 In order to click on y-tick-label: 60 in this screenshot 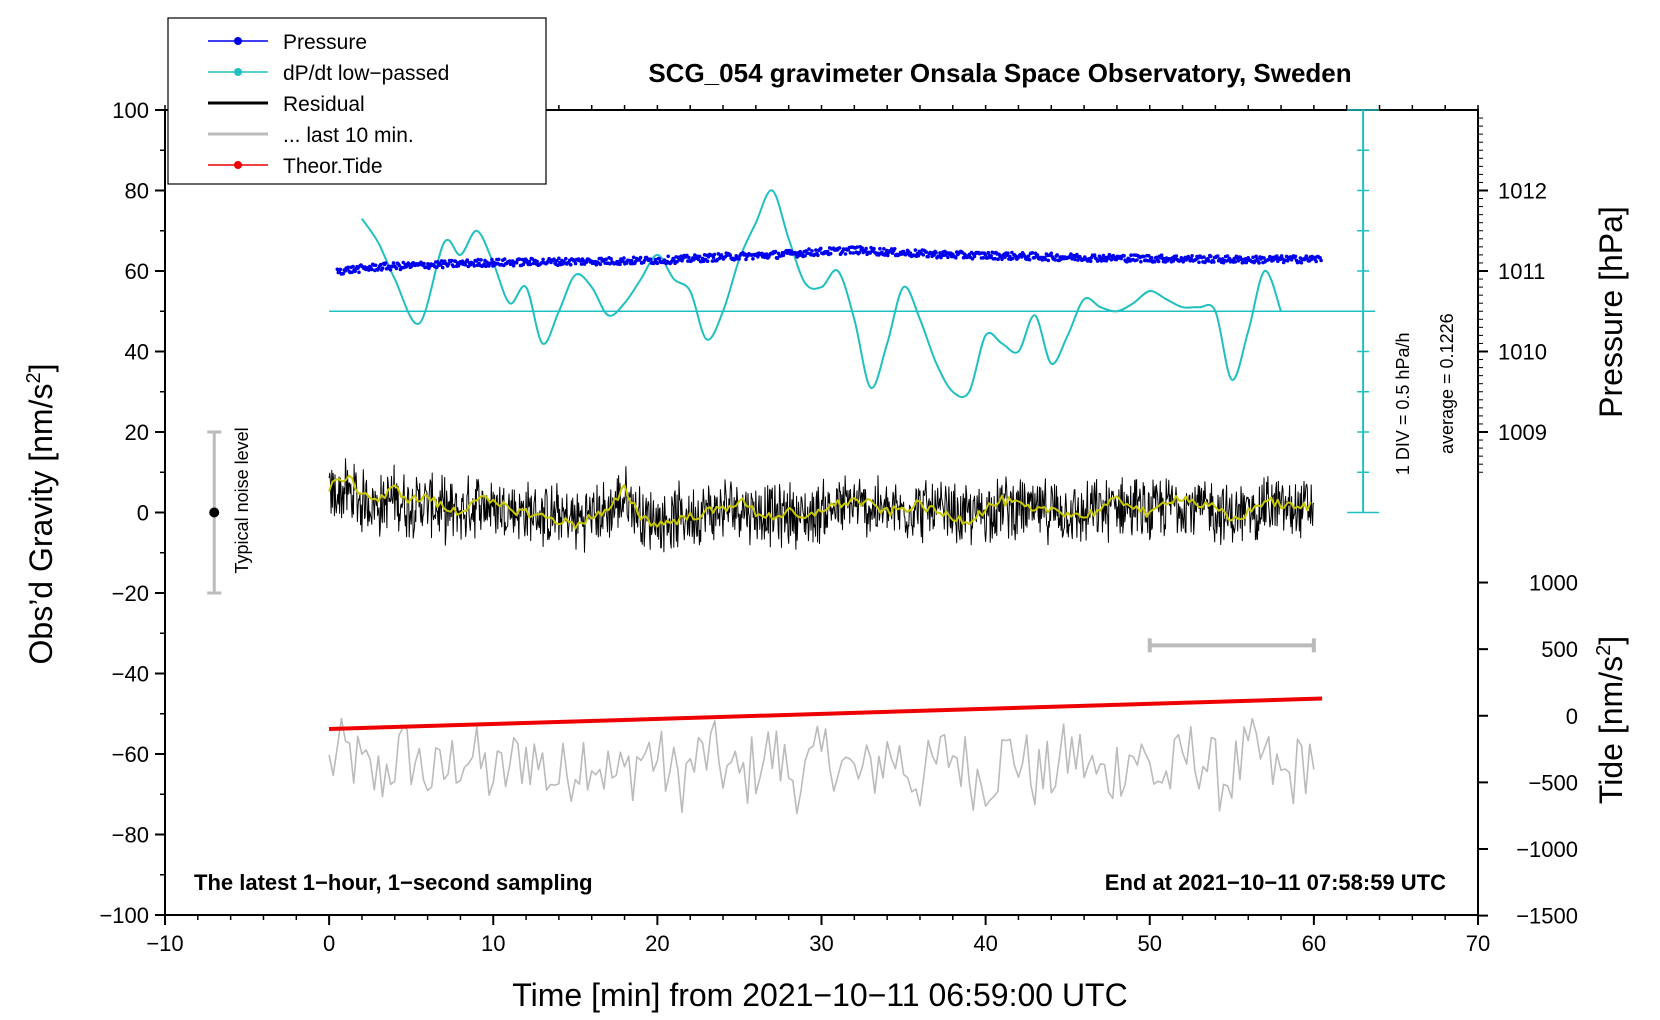, I will do `click(137, 271)`.